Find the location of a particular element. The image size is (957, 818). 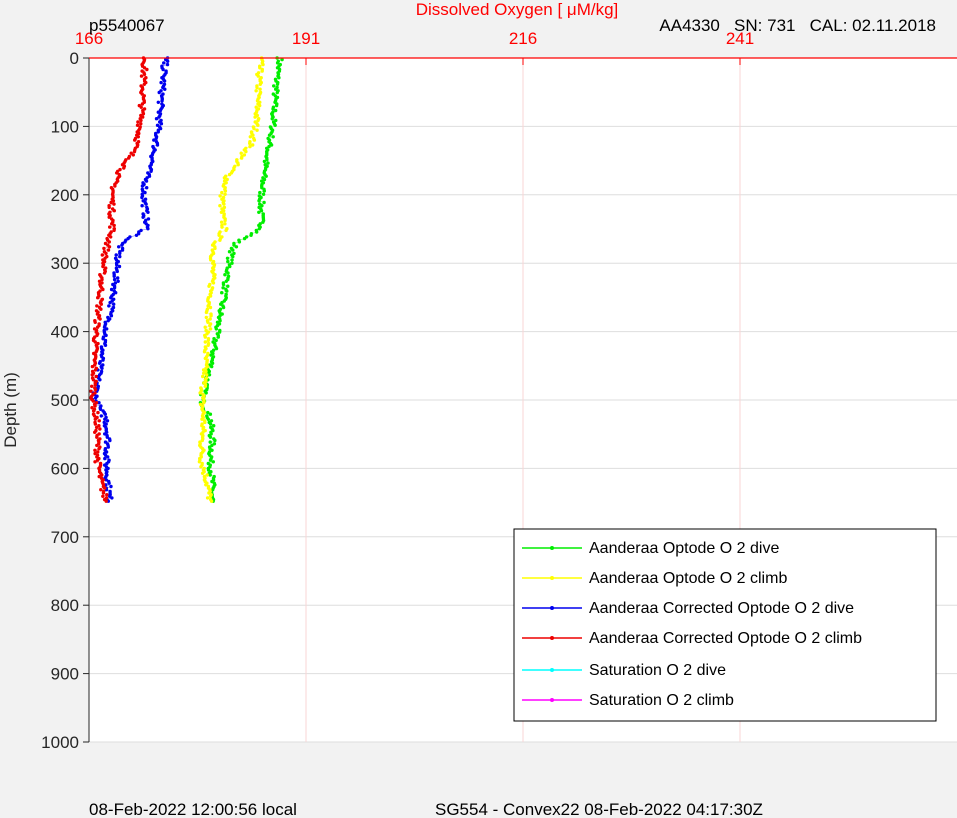

header-right: AA4330 SN: 731 CAL: 02.11.2018 is located at coordinates (797, 25).